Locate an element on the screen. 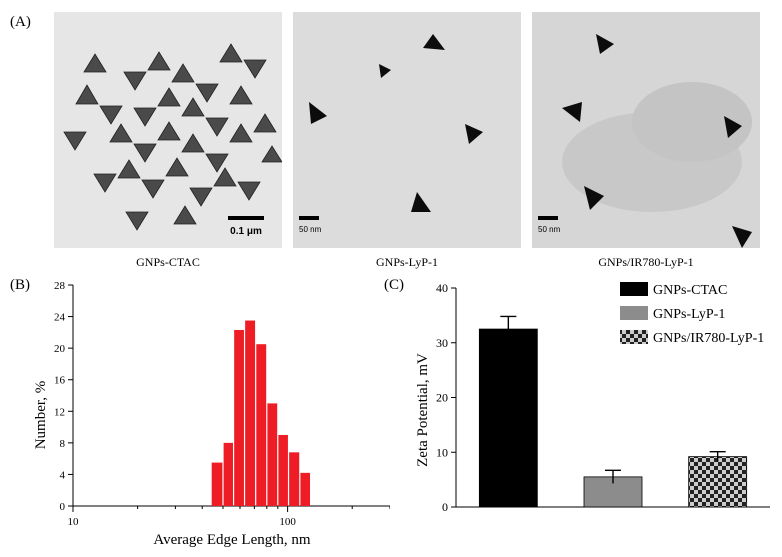 The height and width of the screenshot is (557, 782). zeta-y-tick-label: 30 is located at coordinates (442, 343).